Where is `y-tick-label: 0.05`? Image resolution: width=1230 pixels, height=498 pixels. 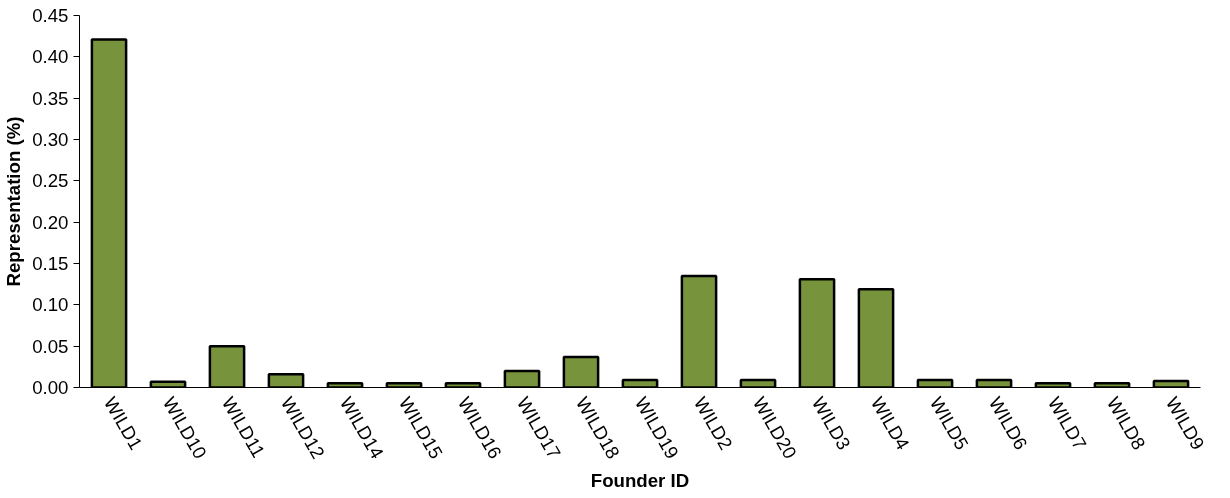 y-tick-label: 0.05 is located at coordinates (50, 346).